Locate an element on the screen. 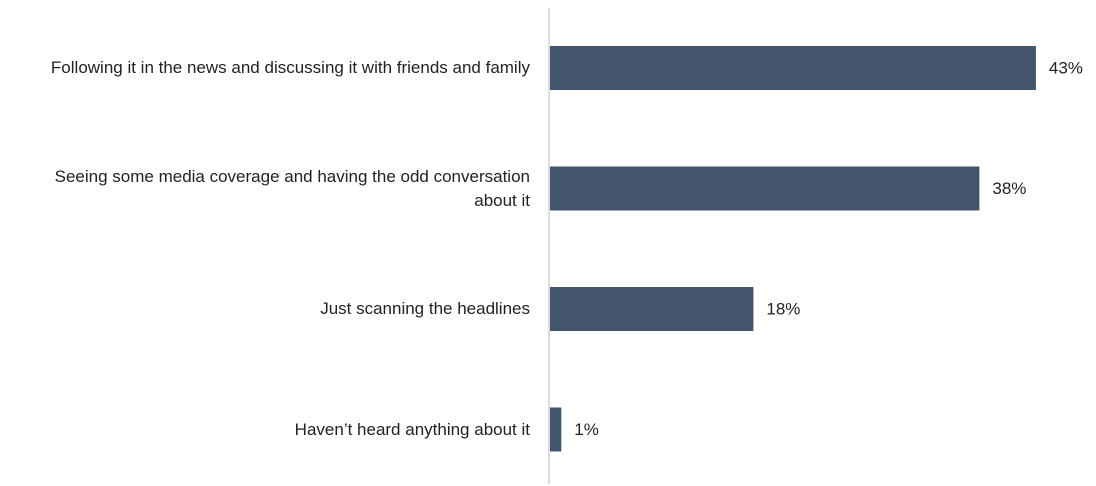 The height and width of the screenshot is (486, 1096). category-label: Just scanning the headlines is located at coordinates (425, 308).